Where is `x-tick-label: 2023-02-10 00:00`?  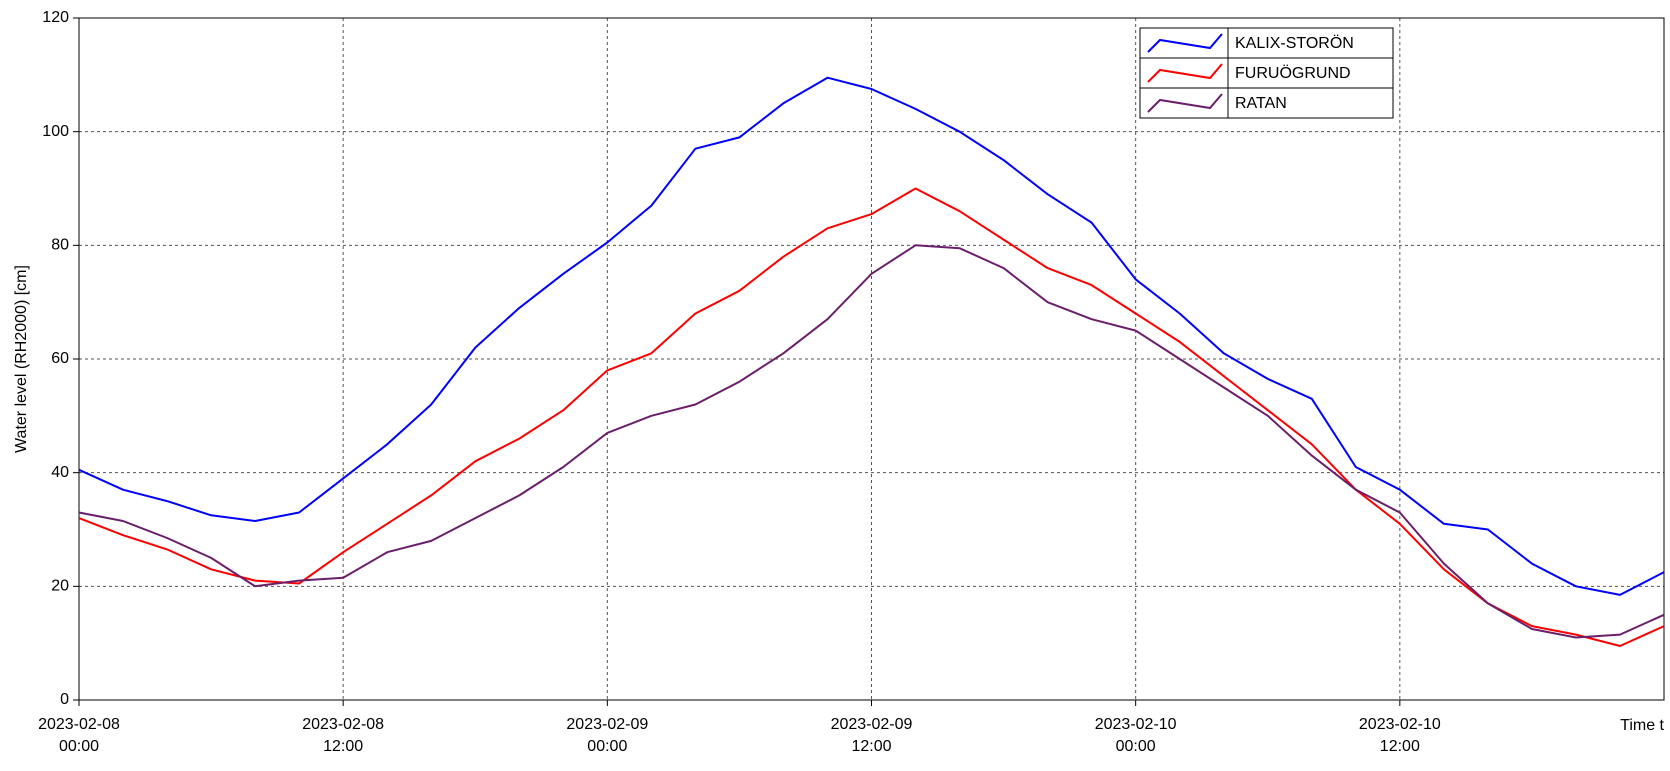 x-tick-label: 2023-02-10 00:00 is located at coordinates (1135, 735).